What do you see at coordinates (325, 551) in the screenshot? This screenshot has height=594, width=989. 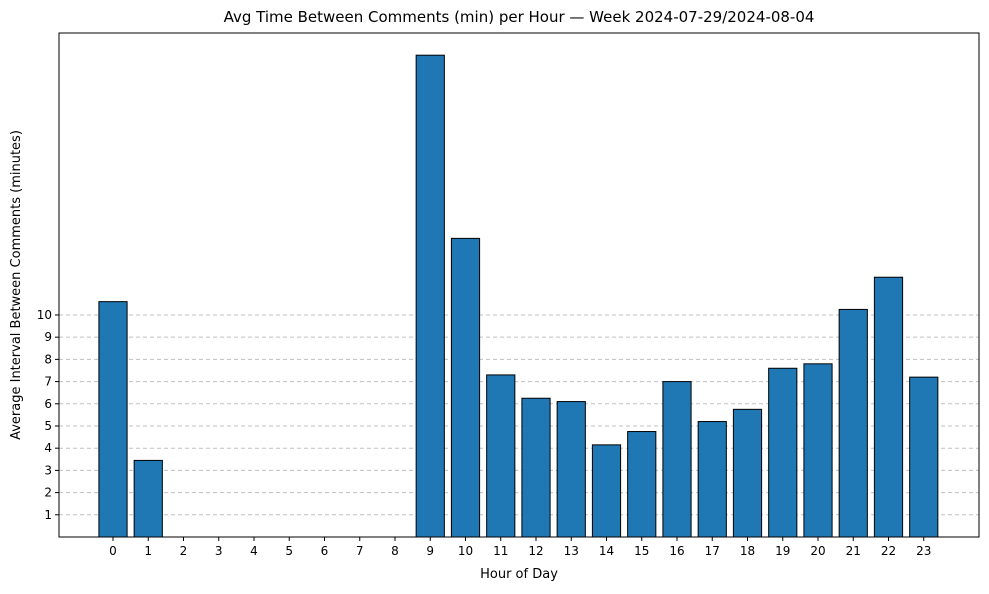 I see `x-tick-label: 6` at bounding box center [325, 551].